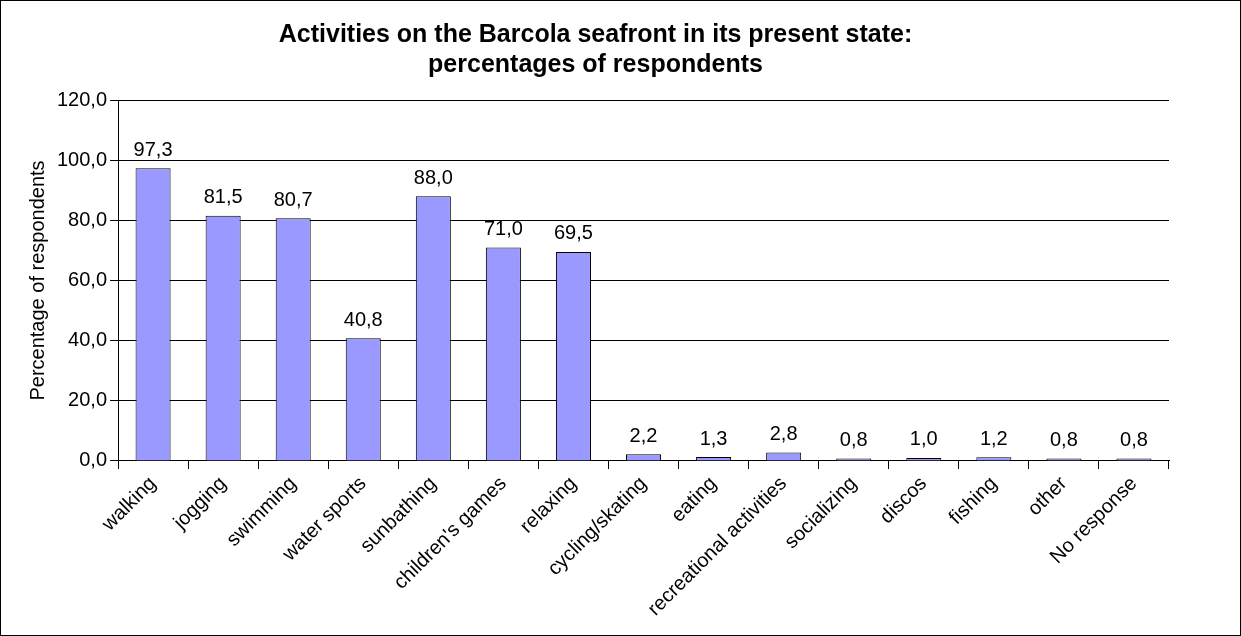  What do you see at coordinates (573, 232) in the screenshot?
I see `data-label: 69,5` at bounding box center [573, 232].